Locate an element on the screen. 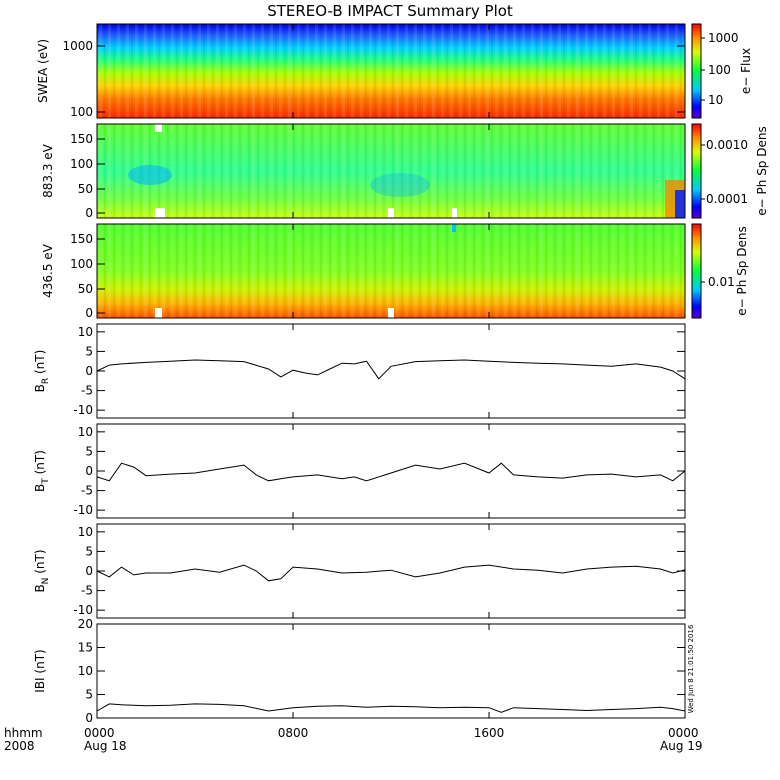 This screenshot has height=780, width=780. panel-bt: 10 5 0 -5 -10 BT (nT) is located at coordinates (359, 471).